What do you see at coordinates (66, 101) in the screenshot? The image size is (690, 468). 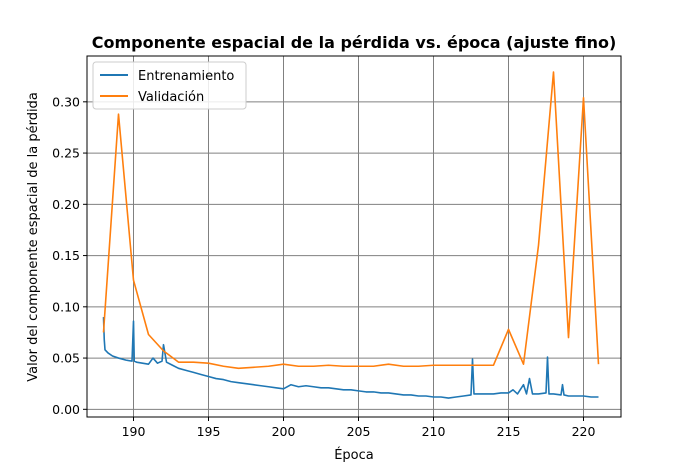 I see `y-tick-label: 0.30` at bounding box center [66, 101].